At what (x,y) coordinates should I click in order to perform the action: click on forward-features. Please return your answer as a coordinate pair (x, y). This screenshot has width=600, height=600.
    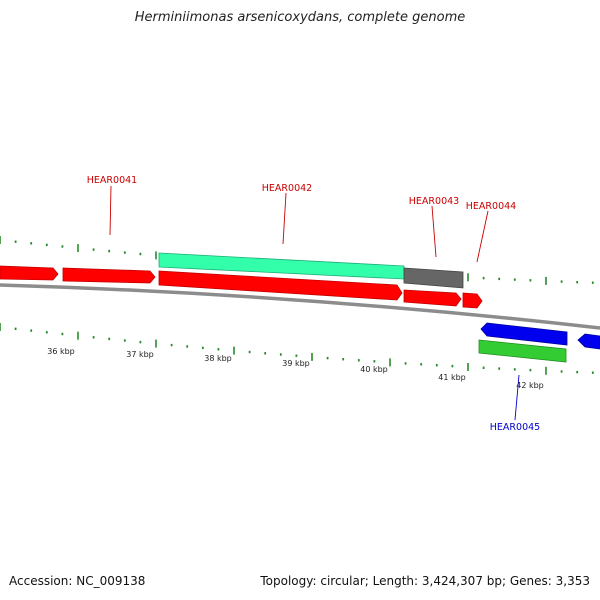
    Looking at the image, I should click on (241, 280).